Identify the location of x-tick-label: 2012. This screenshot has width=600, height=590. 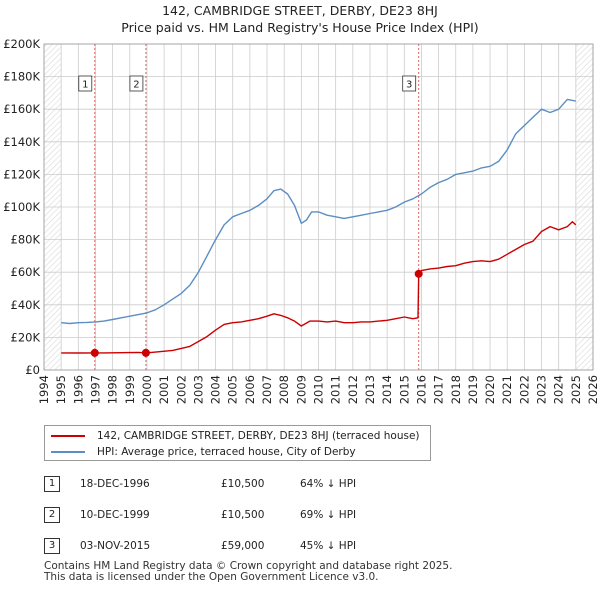
(353, 389).